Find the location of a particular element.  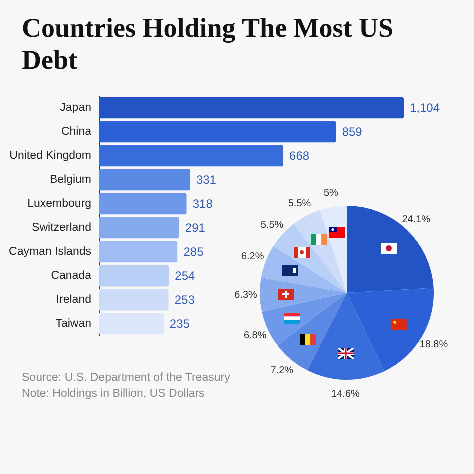

y-tick-label: China is located at coordinates (76, 132).